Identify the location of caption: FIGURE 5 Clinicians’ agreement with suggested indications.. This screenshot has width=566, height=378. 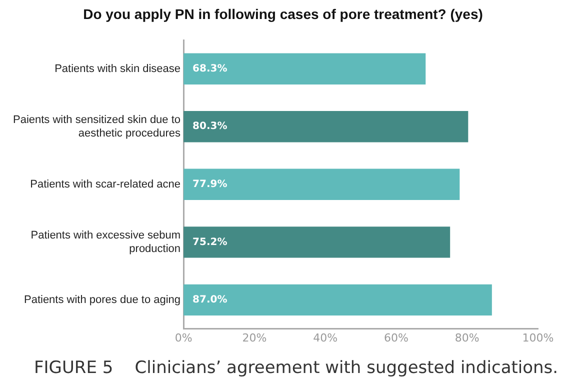
(296, 368).